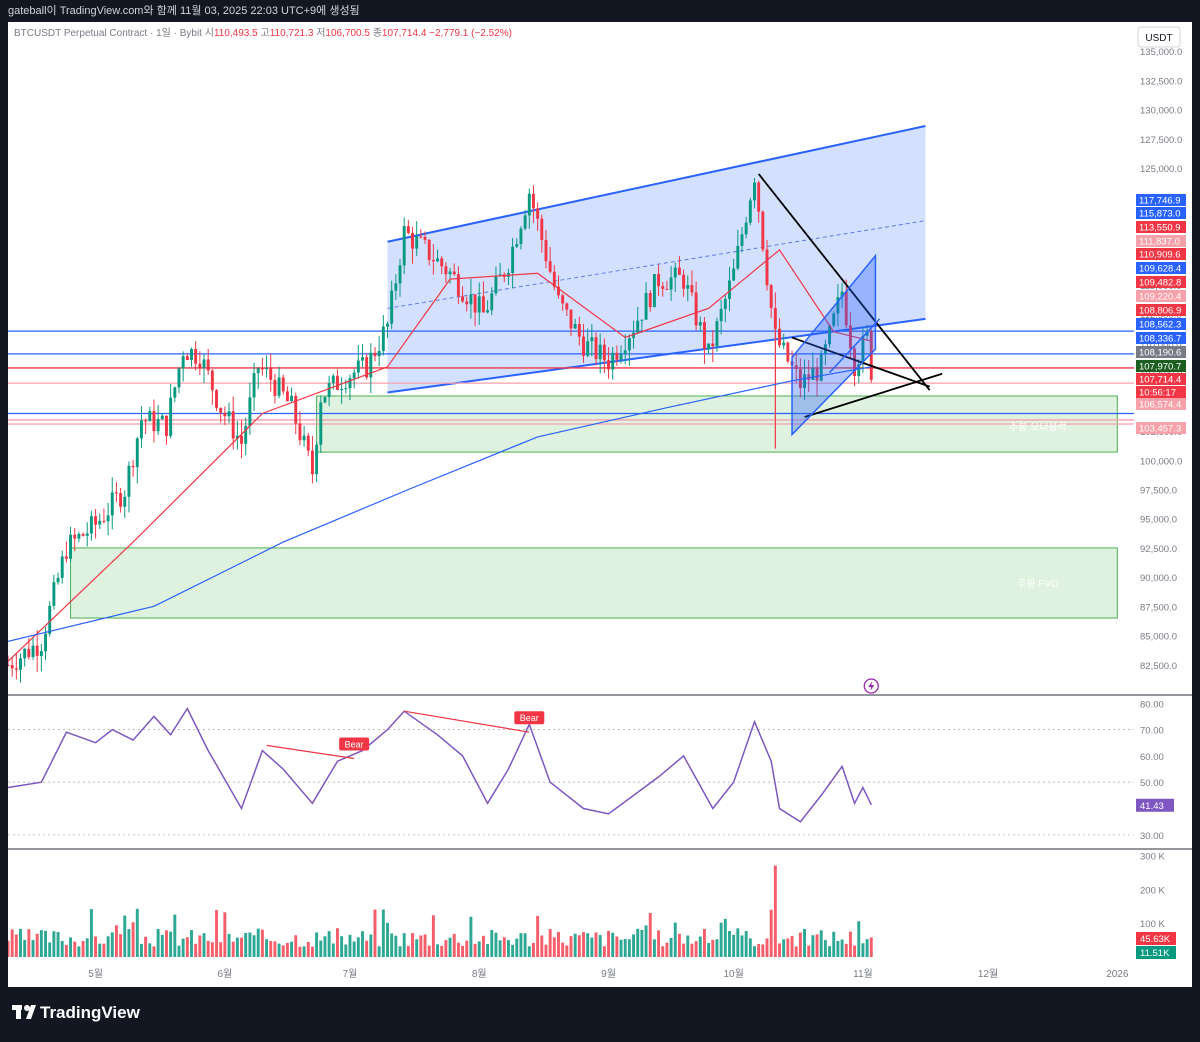 The width and height of the screenshot is (1200, 1042). What do you see at coordinates (440, 764) in the screenshot?
I see `rsi-line` at bounding box center [440, 764].